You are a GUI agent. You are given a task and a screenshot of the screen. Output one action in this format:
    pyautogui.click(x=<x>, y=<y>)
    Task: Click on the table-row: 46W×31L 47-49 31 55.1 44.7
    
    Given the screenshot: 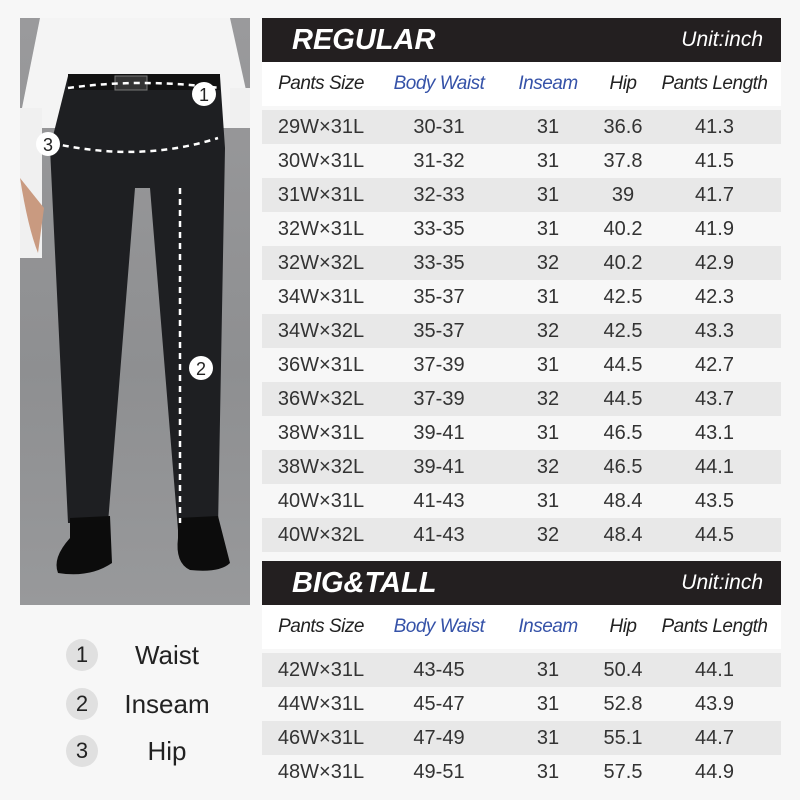 What is the action you would take?
    pyautogui.click(x=521, y=738)
    